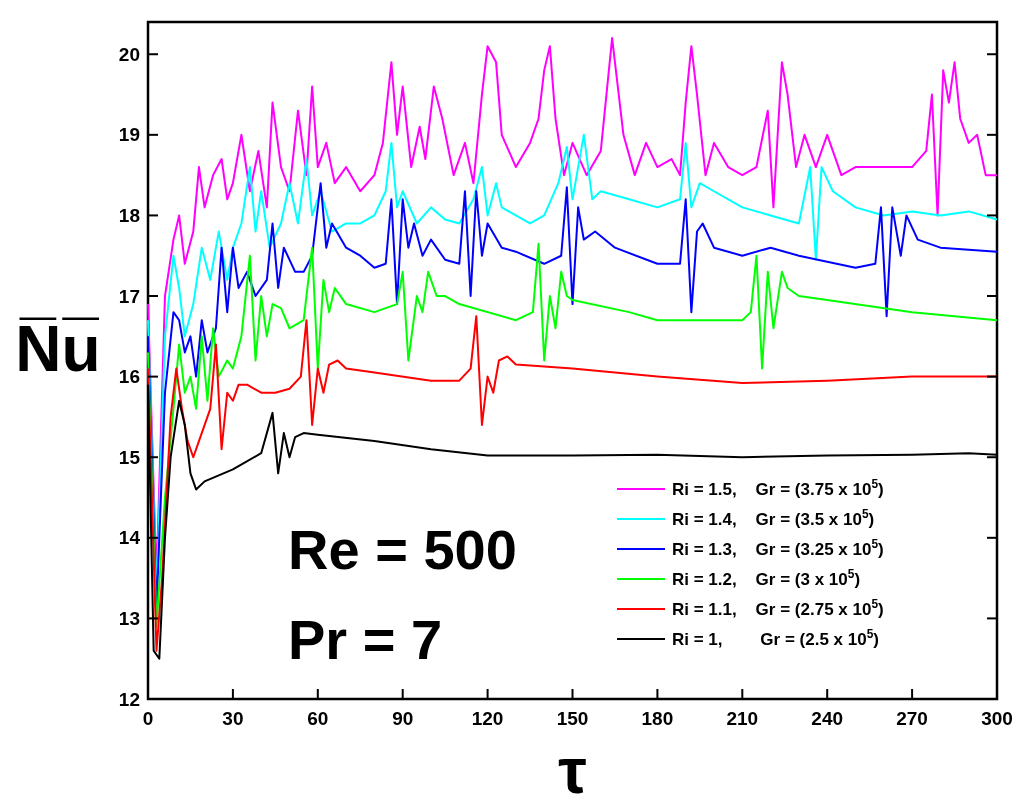 The image size is (1021, 805). I want to click on x-axis-title: τ, so click(572, 770).